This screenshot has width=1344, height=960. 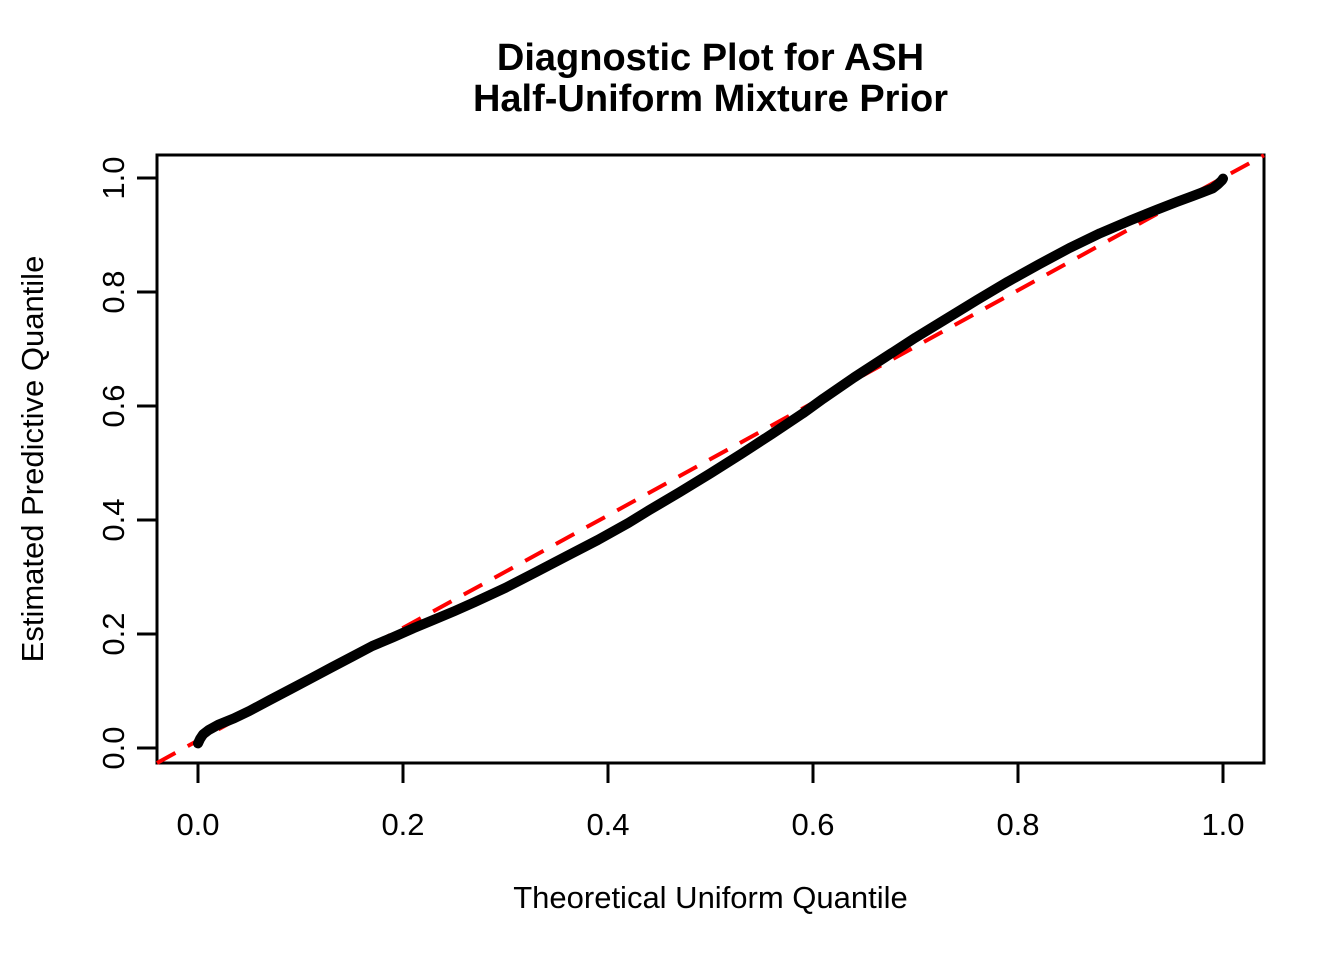 What do you see at coordinates (113, 747) in the screenshot?
I see `y-tick-label: 0.0` at bounding box center [113, 747].